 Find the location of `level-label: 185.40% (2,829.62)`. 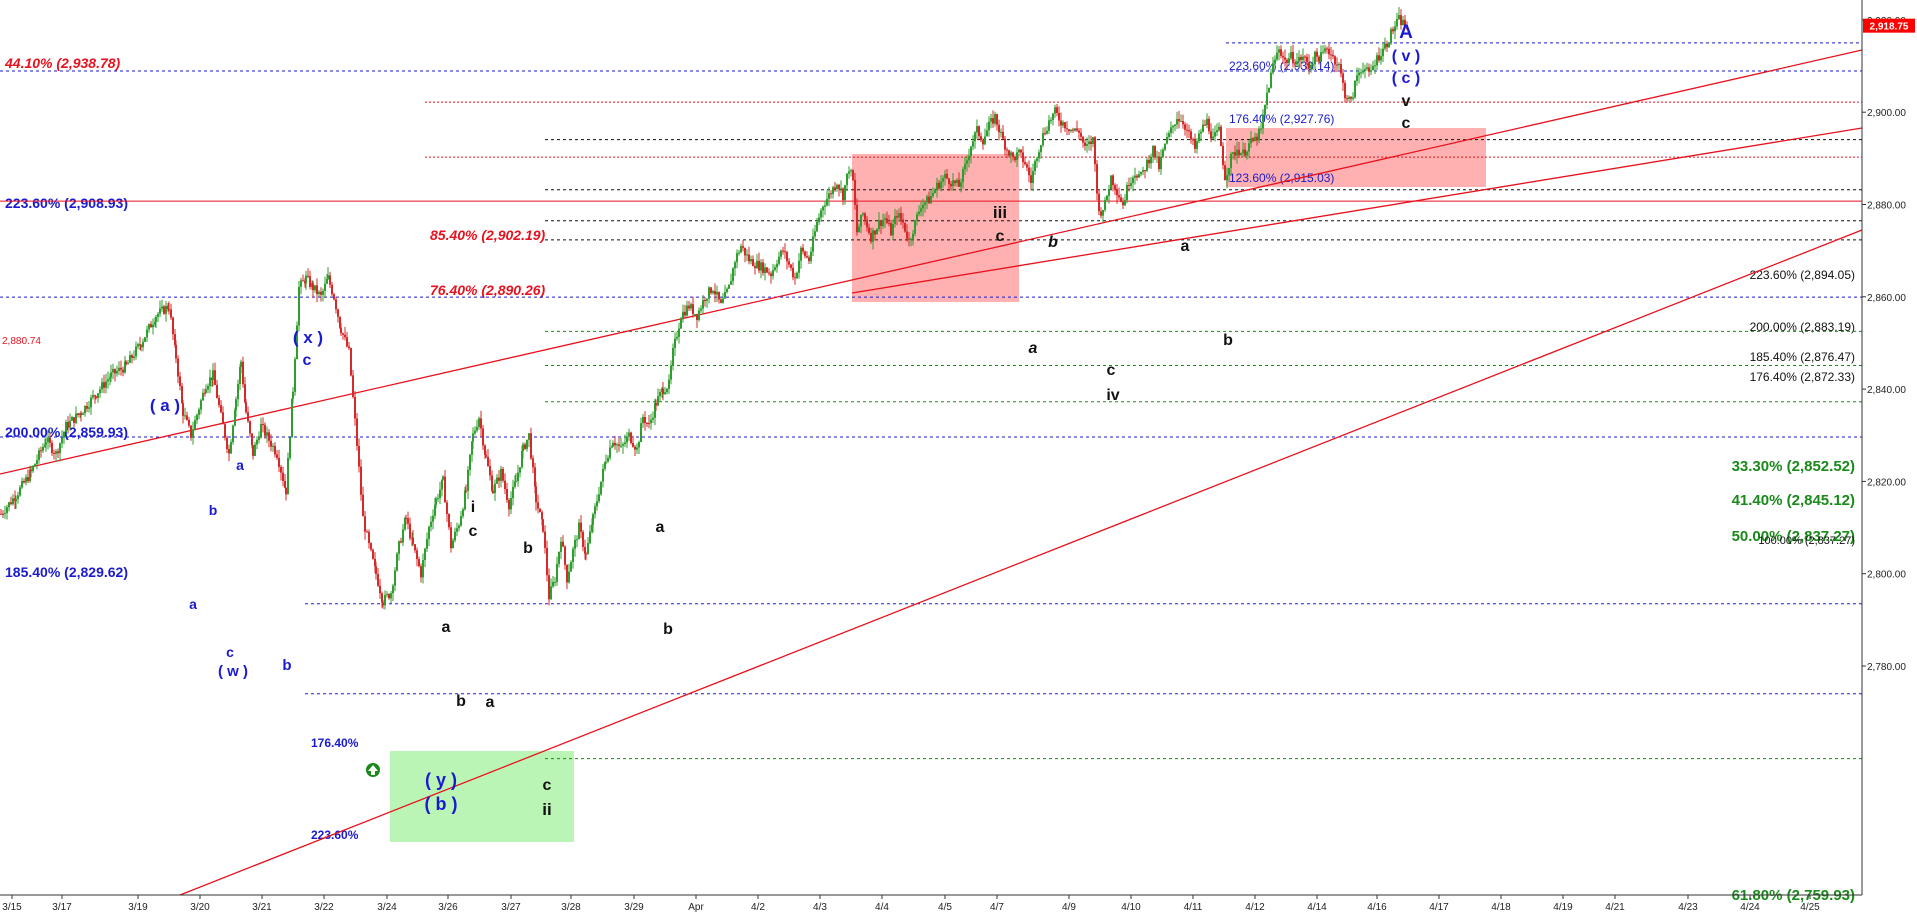

level-label: 185.40% (2,829.62) is located at coordinates (66, 572).